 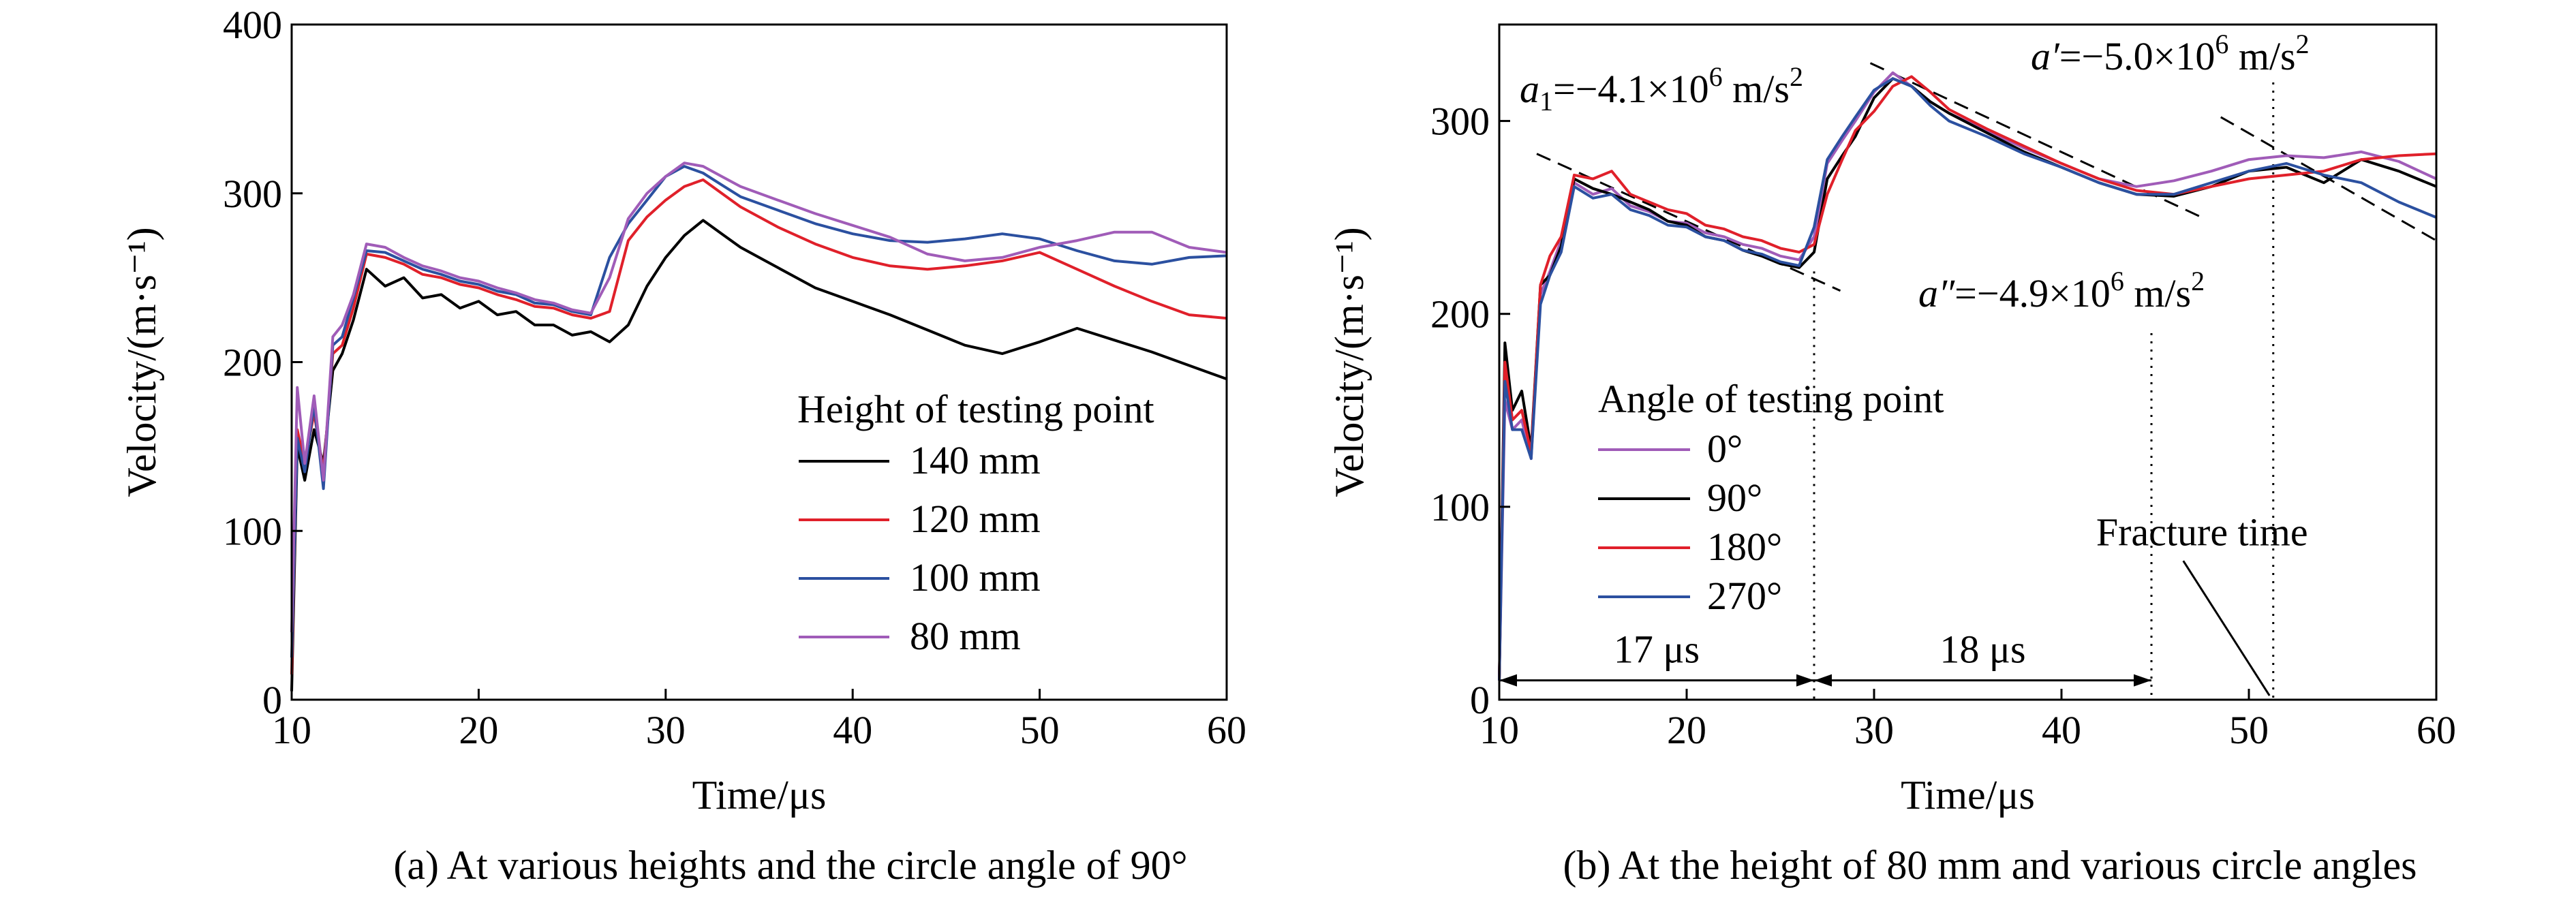 What do you see at coordinates (2221, 44) in the screenshot?
I see `annotation-a-prime-exponent: 6` at bounding box center [2221, 44].